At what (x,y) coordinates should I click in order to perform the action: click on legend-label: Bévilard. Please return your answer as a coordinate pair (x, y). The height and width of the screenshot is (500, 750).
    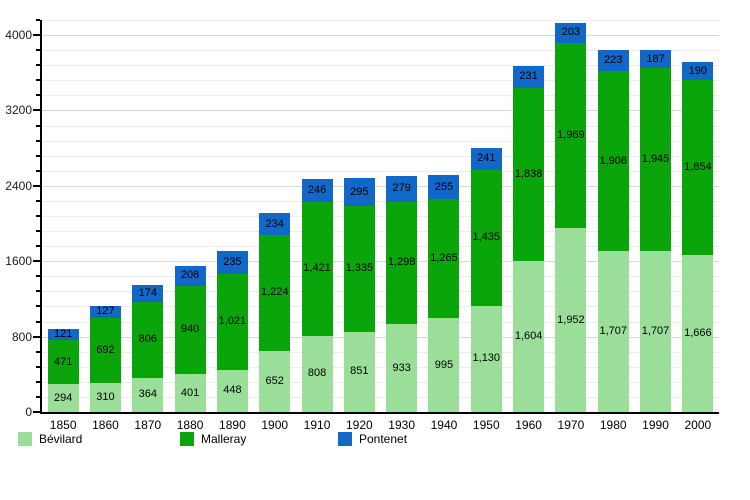
    Looking at the image, I should click on (61, 439).